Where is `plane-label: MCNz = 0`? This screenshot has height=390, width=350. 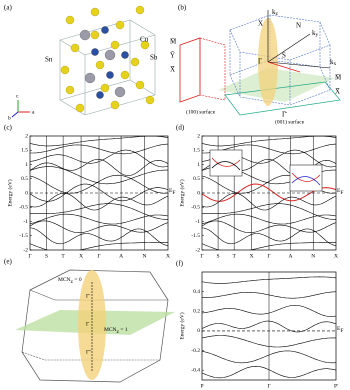 plane-label: MCNz = 0 is located at coordinates (70, 281).